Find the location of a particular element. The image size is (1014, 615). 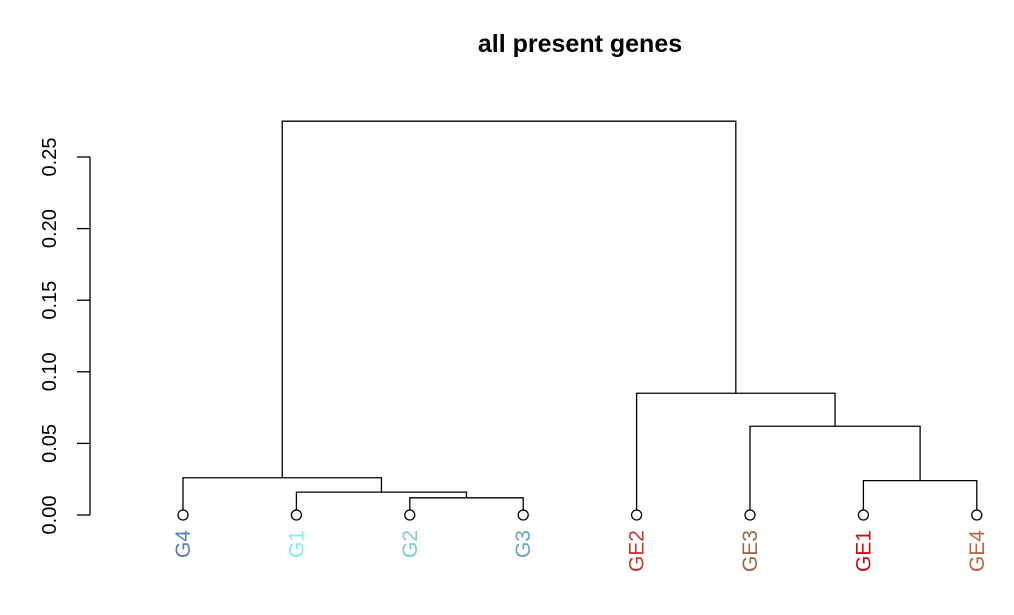

dendrogram-leaves: G4 G1 G2 G3 GE2 GE3 GE1 GE4 is located at coordinates (580, 540).